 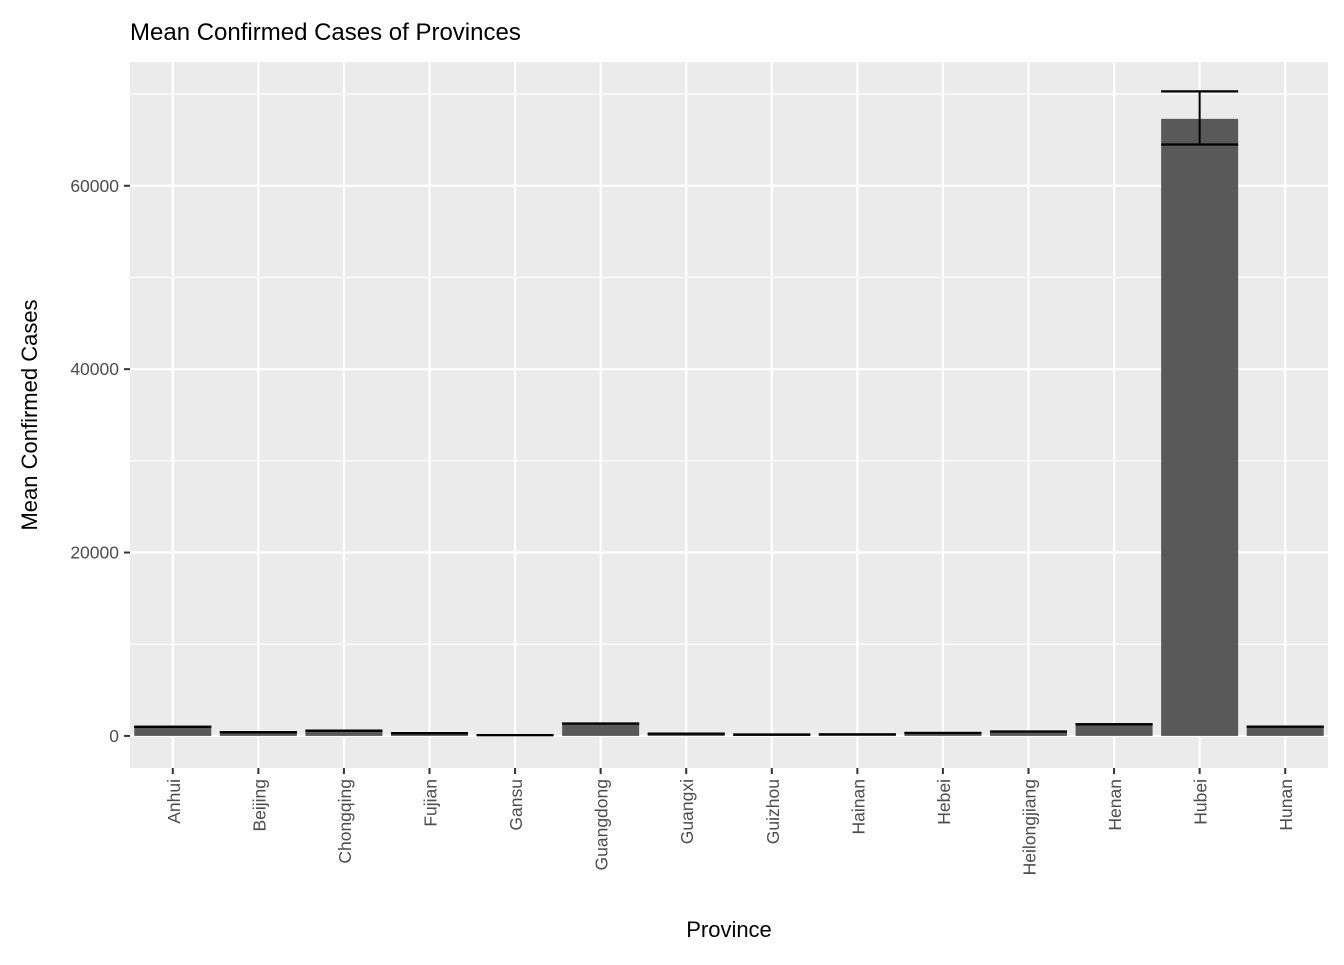 I want to click on x-tick-label: Hubei, so click(x=1201, y=802).